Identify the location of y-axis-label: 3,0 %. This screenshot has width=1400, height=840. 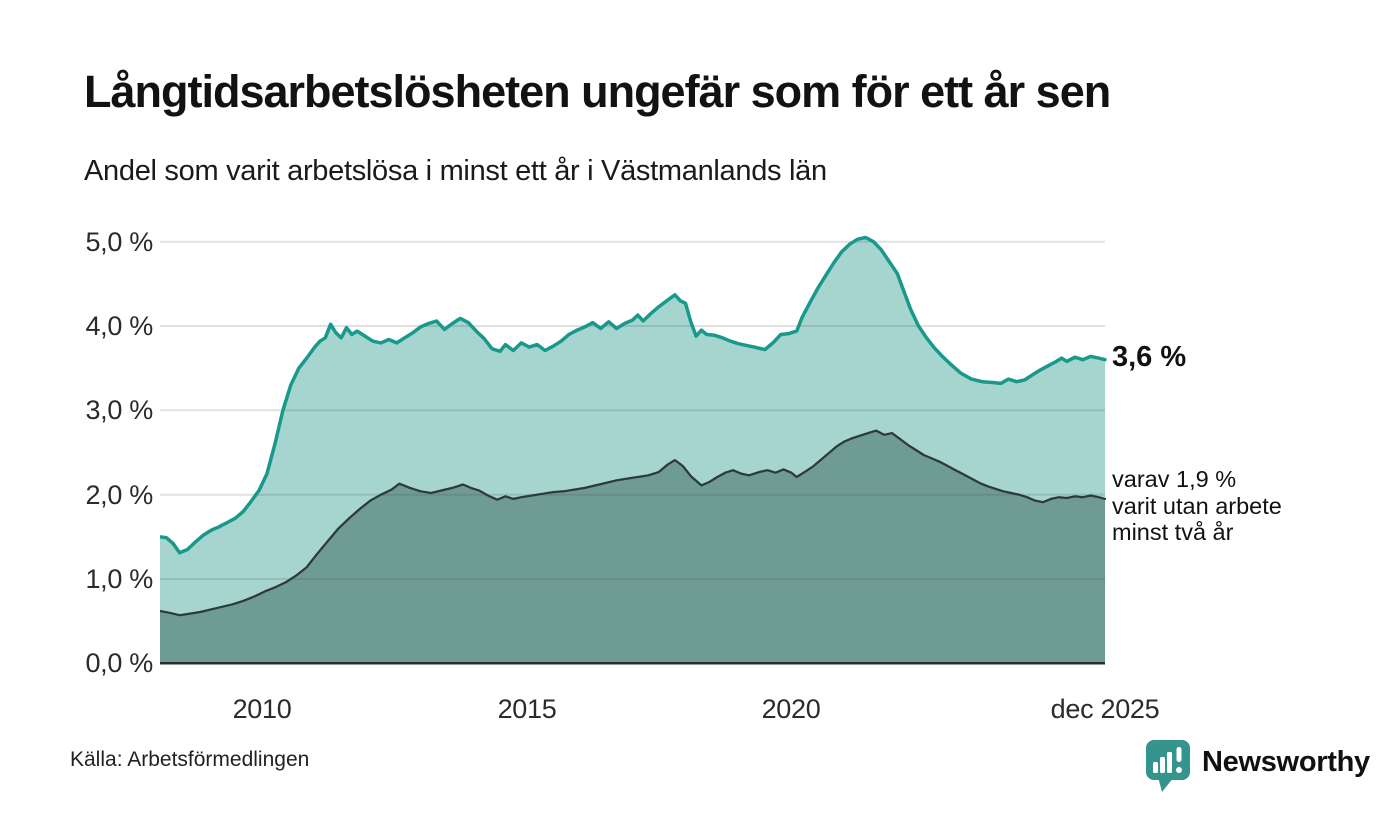
(119, 410).